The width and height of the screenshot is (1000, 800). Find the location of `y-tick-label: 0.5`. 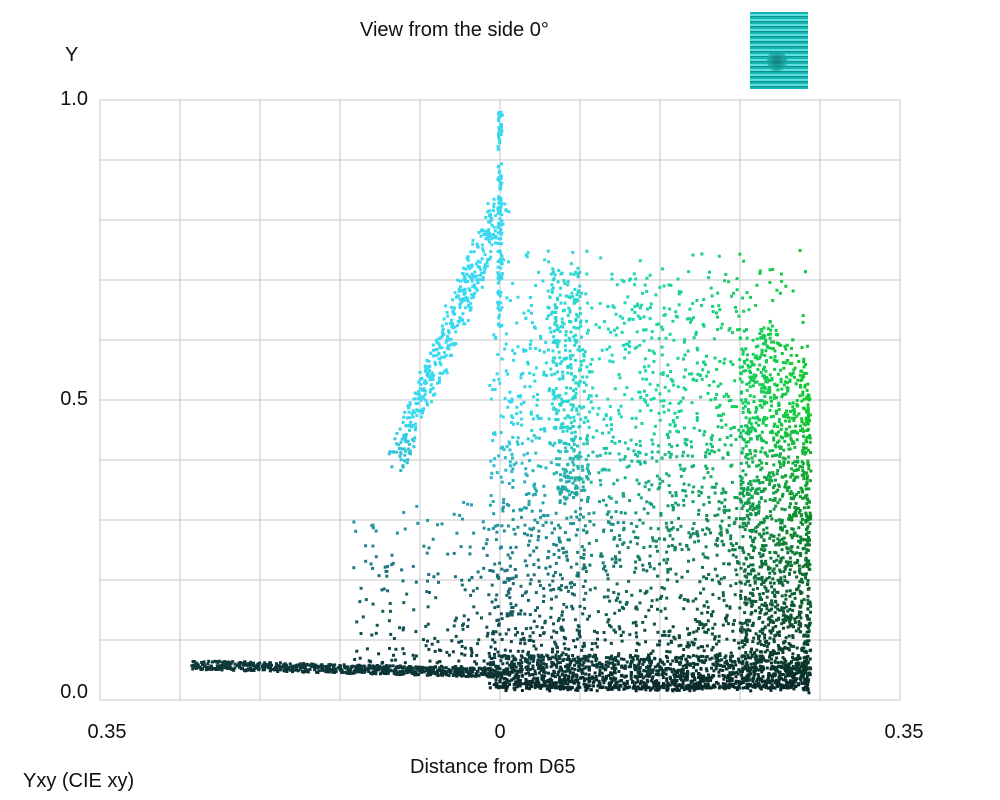

y-tick-label: 0.5 is located at coordinates (74, 399).